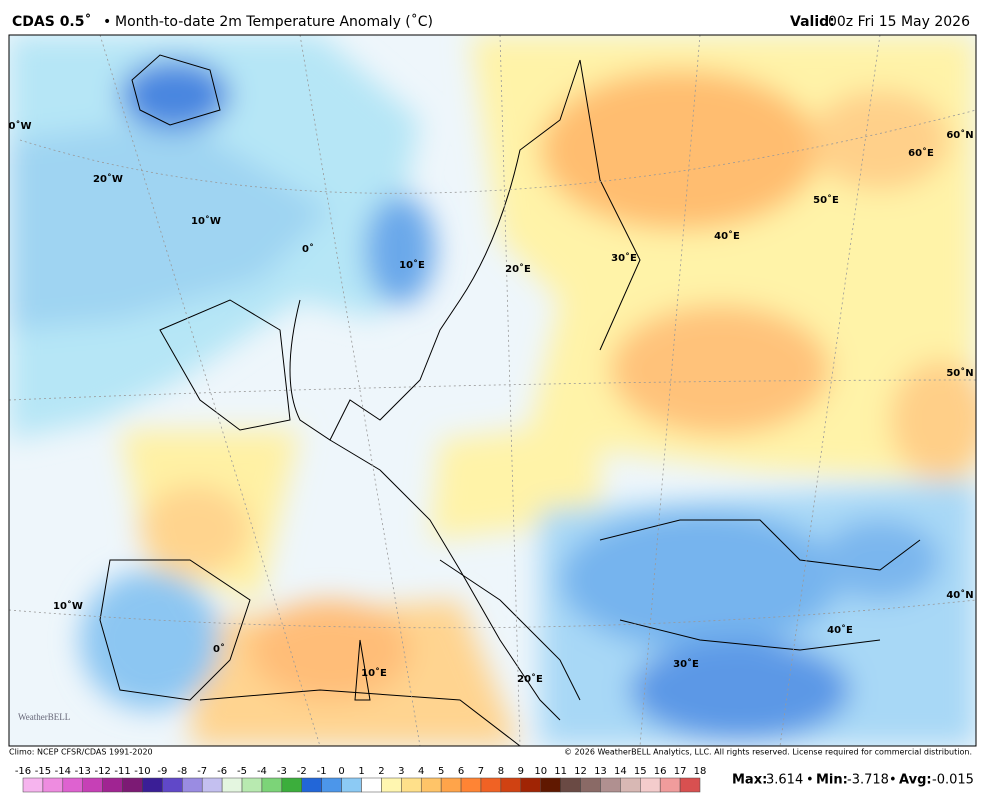 The image size is (984, 808). What do you see at coordinates (282, 771) in the screenshot?
I see `colorbar-tick-label: -3` at bounding box center [282, 771].